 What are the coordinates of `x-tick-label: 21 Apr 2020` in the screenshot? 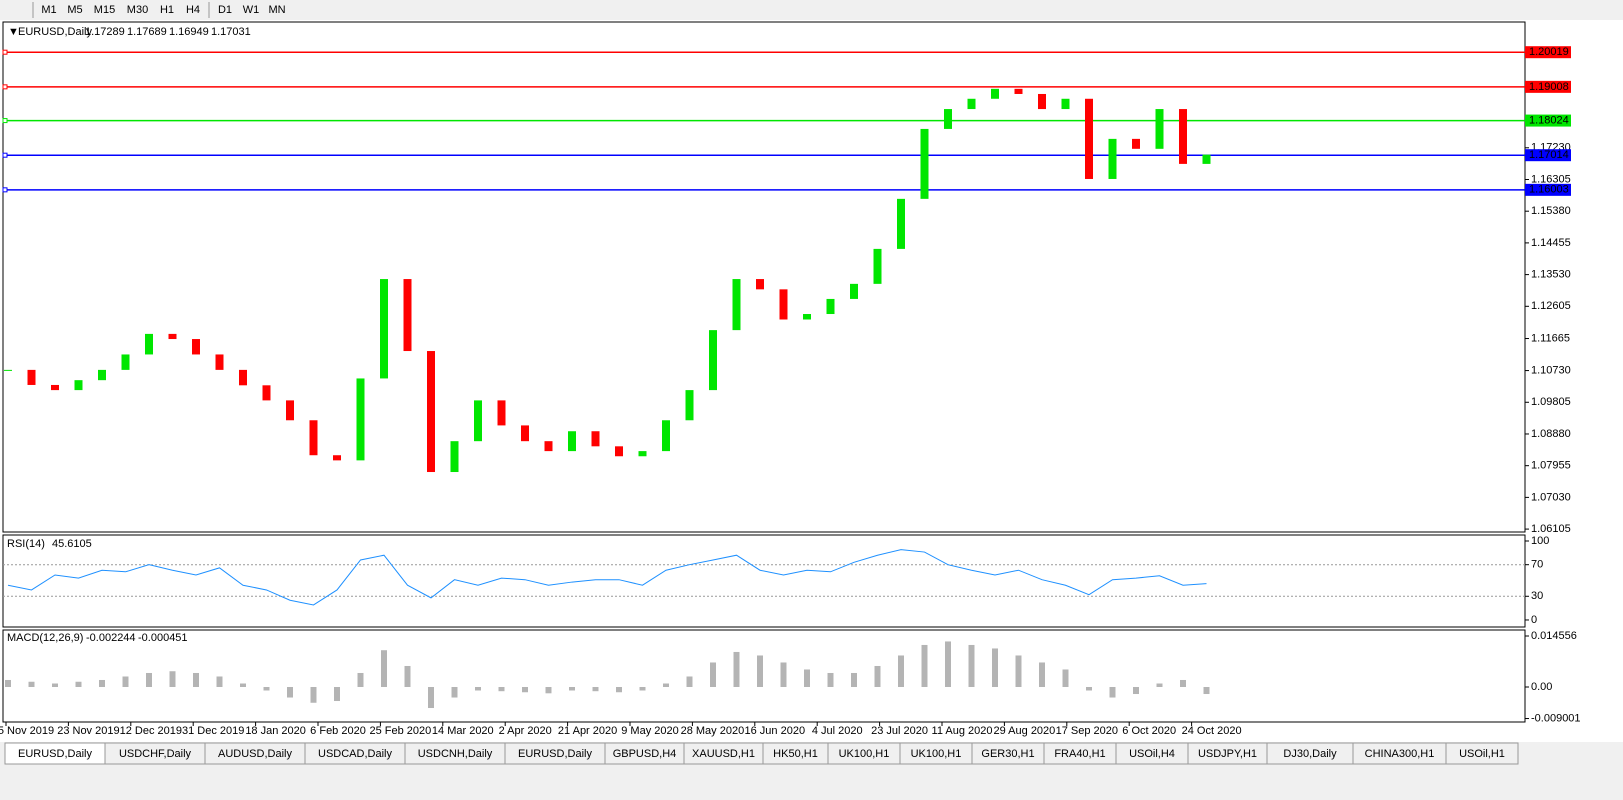 It's located at (587, 731).